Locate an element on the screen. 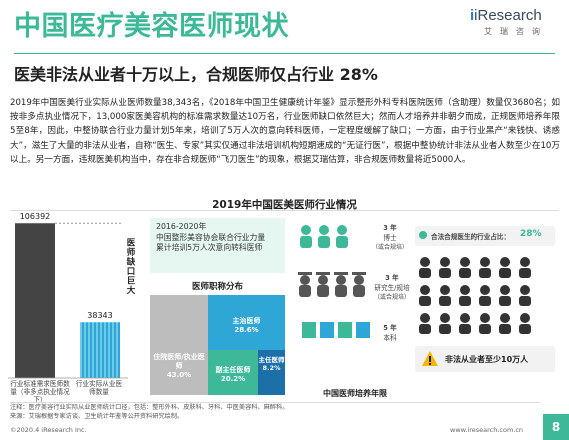 The image size is (569, 440). illegal-label: 非法从业者至少10万人 is located at coordinates (487, 359).